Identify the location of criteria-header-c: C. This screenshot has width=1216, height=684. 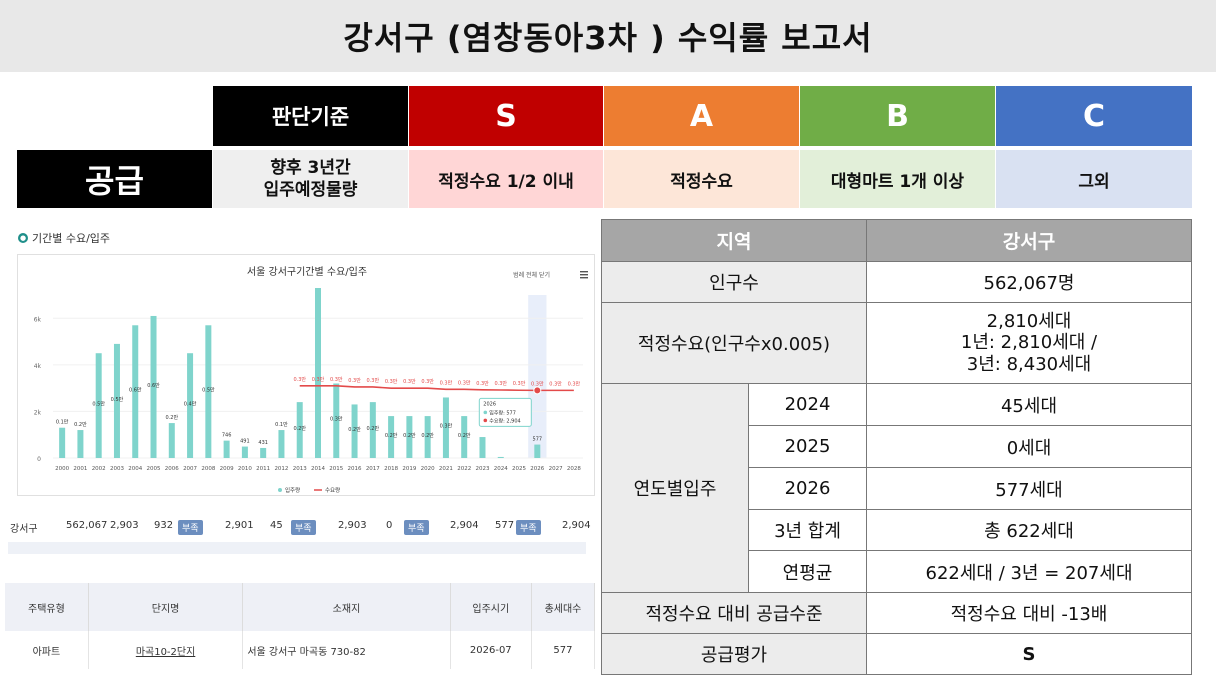
(1094, 116).